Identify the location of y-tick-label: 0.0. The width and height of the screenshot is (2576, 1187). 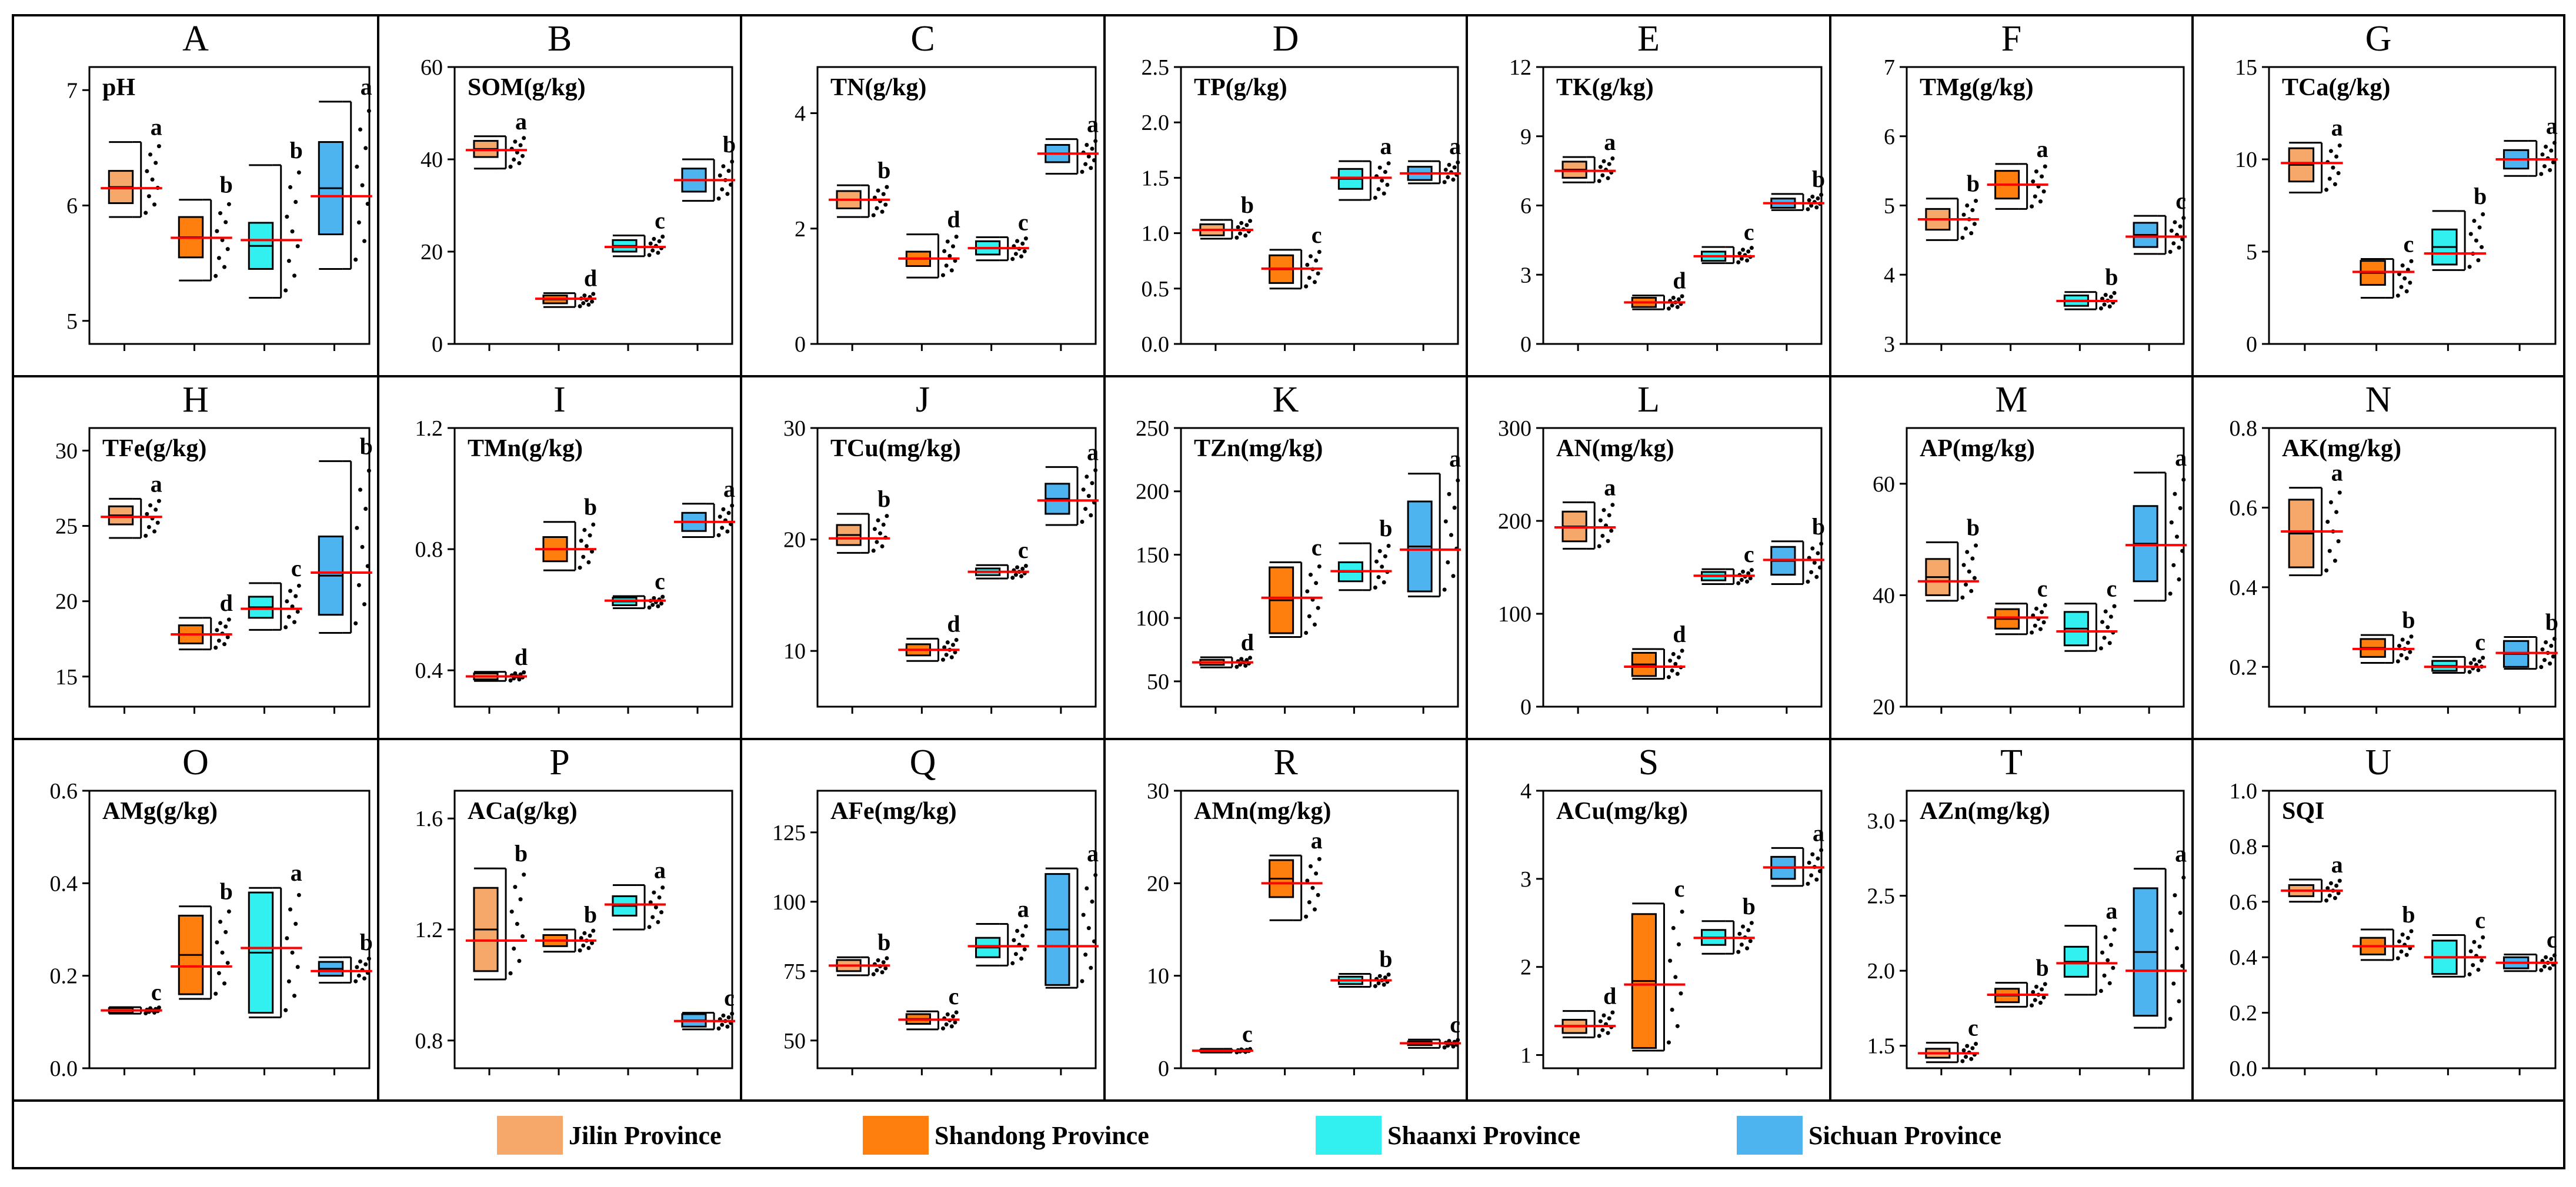
(1156, 344).